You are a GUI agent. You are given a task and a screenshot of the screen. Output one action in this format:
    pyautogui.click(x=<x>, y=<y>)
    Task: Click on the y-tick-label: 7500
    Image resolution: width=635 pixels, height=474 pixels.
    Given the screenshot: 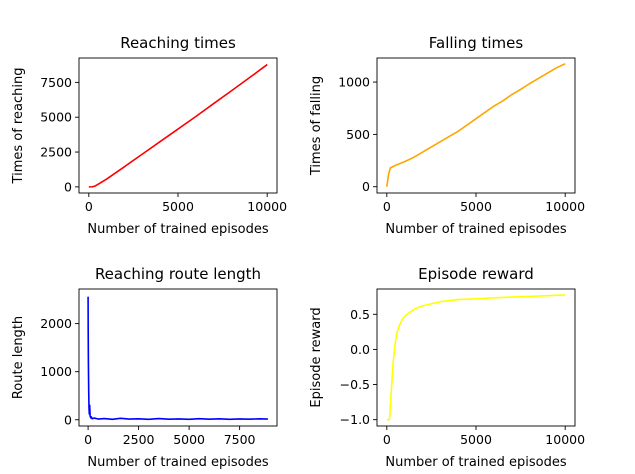 What is the action you would take?
    pyautogui.click(x=56, y=82)
    